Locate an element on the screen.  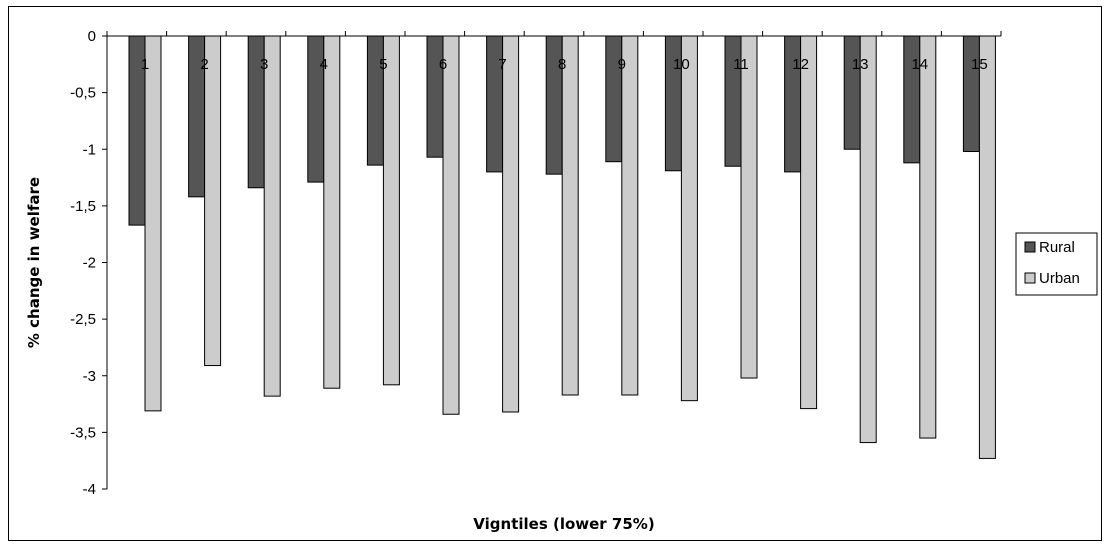
category-label: 12 is located at coordinates (800, 64).